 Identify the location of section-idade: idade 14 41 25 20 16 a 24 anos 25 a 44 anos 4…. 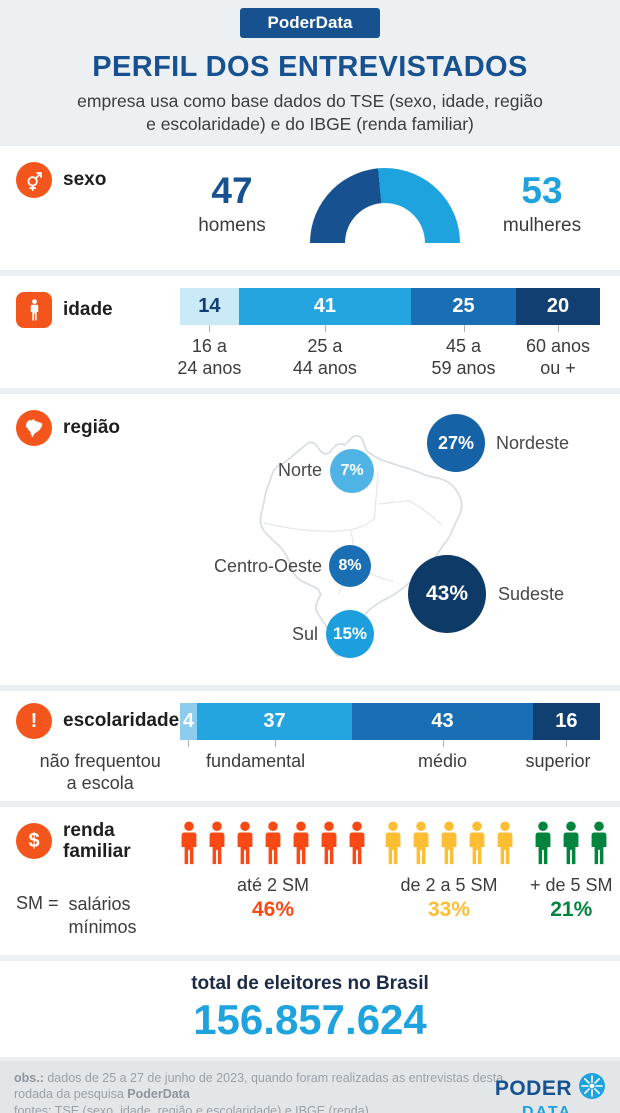
(310, 332).